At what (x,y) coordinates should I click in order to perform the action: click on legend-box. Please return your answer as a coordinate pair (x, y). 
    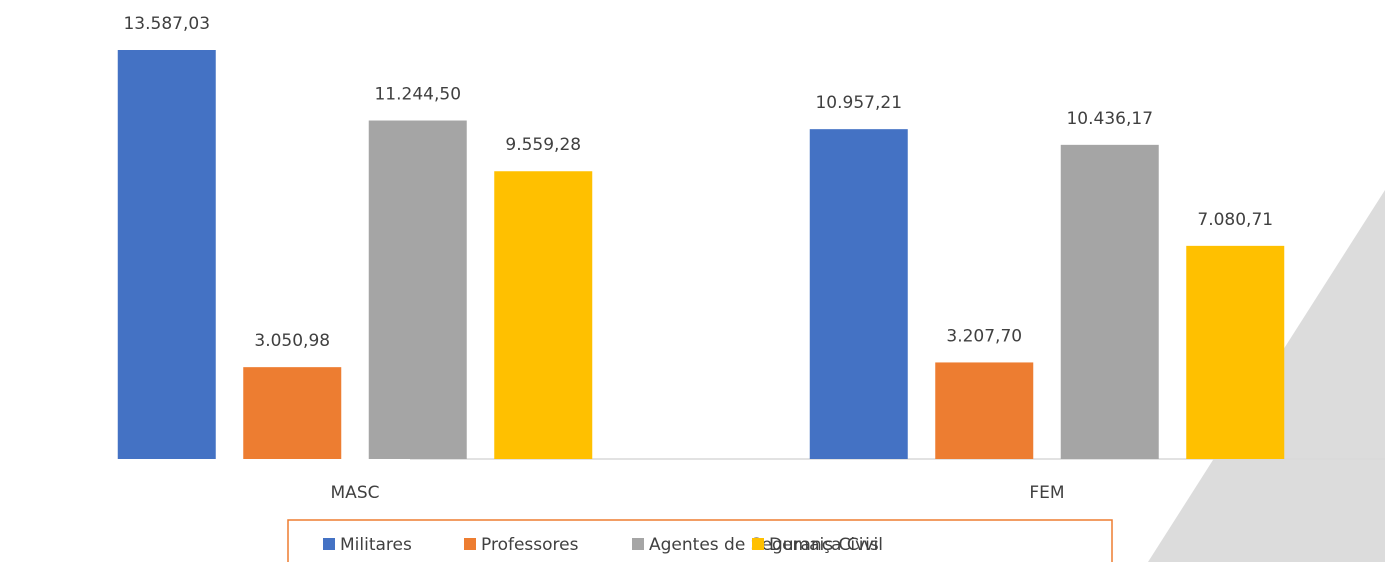
    Looking at the image, I should click on (700, 542).